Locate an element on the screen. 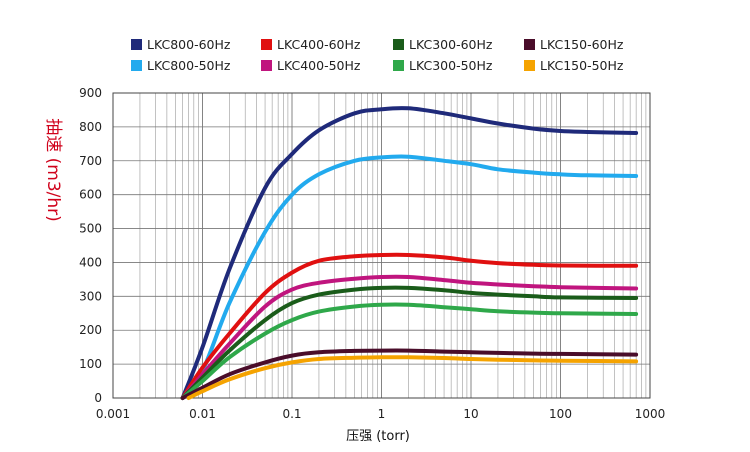 This screenshot has width=750, height=452. x-tick-label: 1 is located at coordinates (382, 414).